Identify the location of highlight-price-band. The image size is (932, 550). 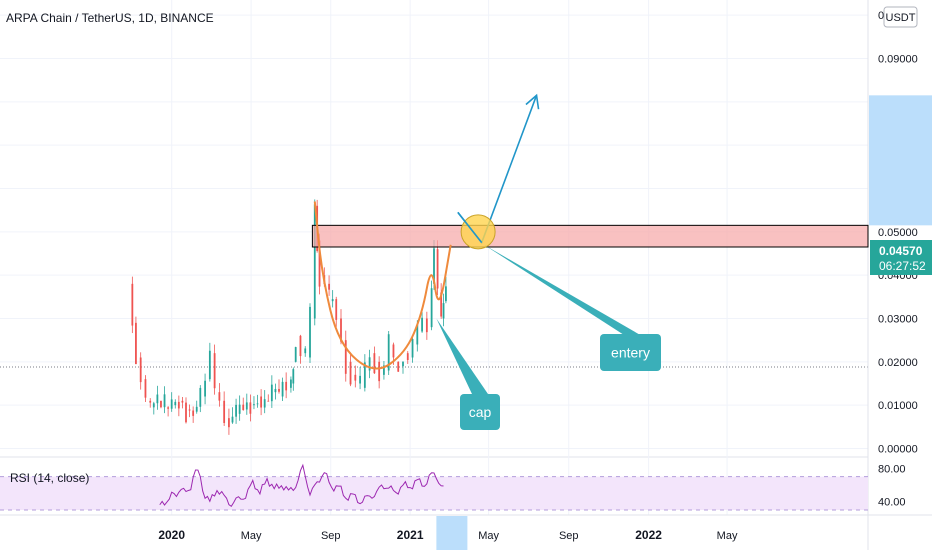
(900, 160).